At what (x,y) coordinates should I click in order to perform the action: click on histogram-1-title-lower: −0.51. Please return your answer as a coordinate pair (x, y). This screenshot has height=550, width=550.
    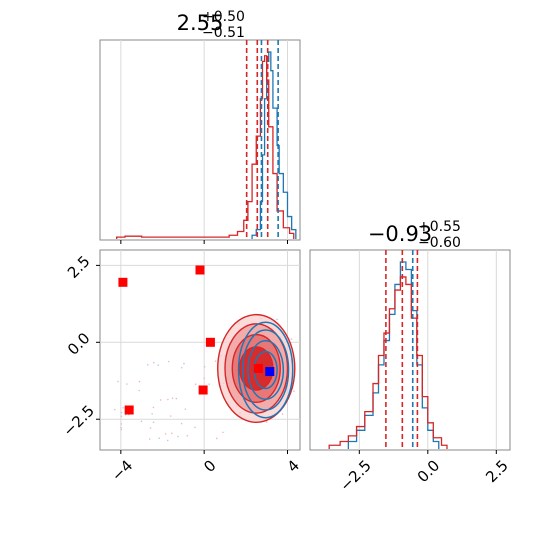
    Looking at the image, I should click on (223, 33).